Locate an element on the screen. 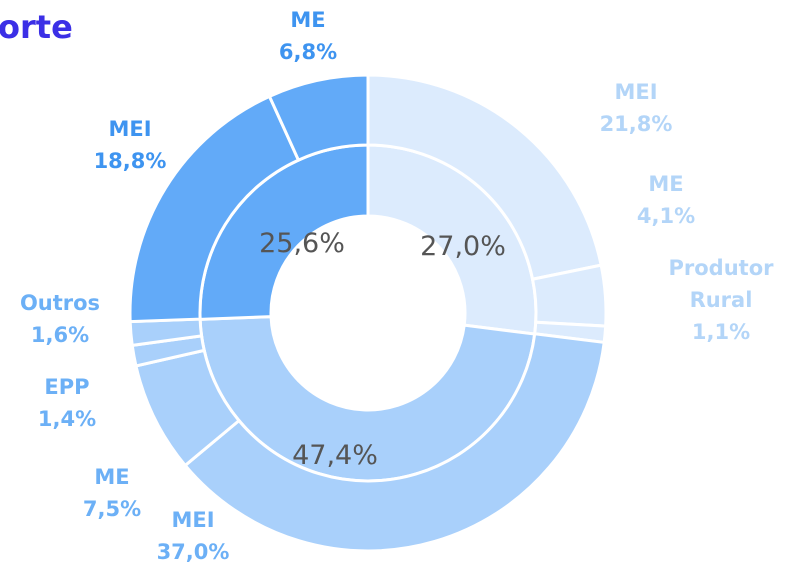 This screenshot has height=564, width=787. segment-label: MEI 21,8% is located at coordinates (636, 108).